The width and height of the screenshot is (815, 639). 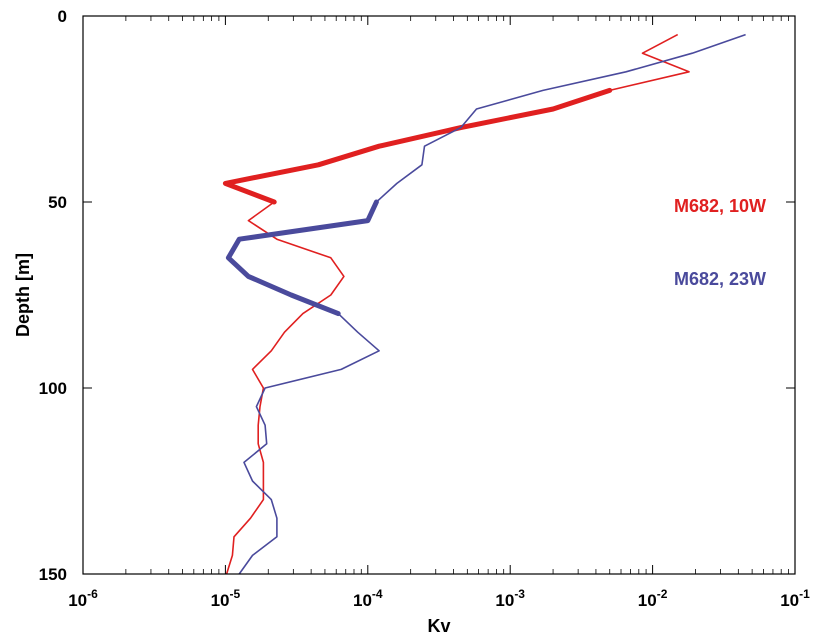 I want to click on x-tick-label: 10⁻⁶, so click(x=83, y=598).